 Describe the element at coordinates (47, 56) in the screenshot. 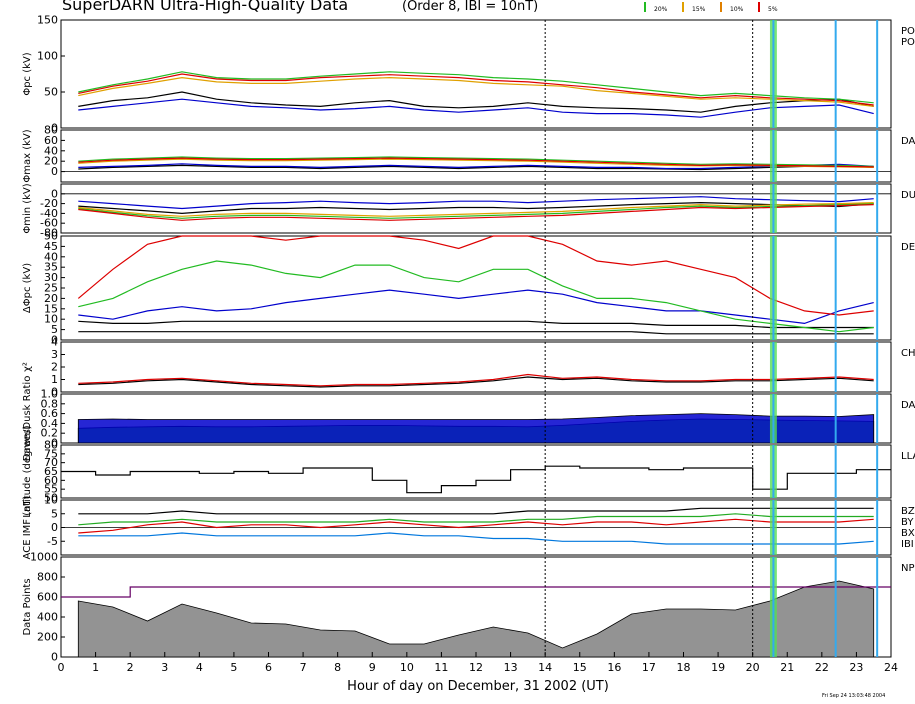

I see `y-tick-label: 100` at that location.